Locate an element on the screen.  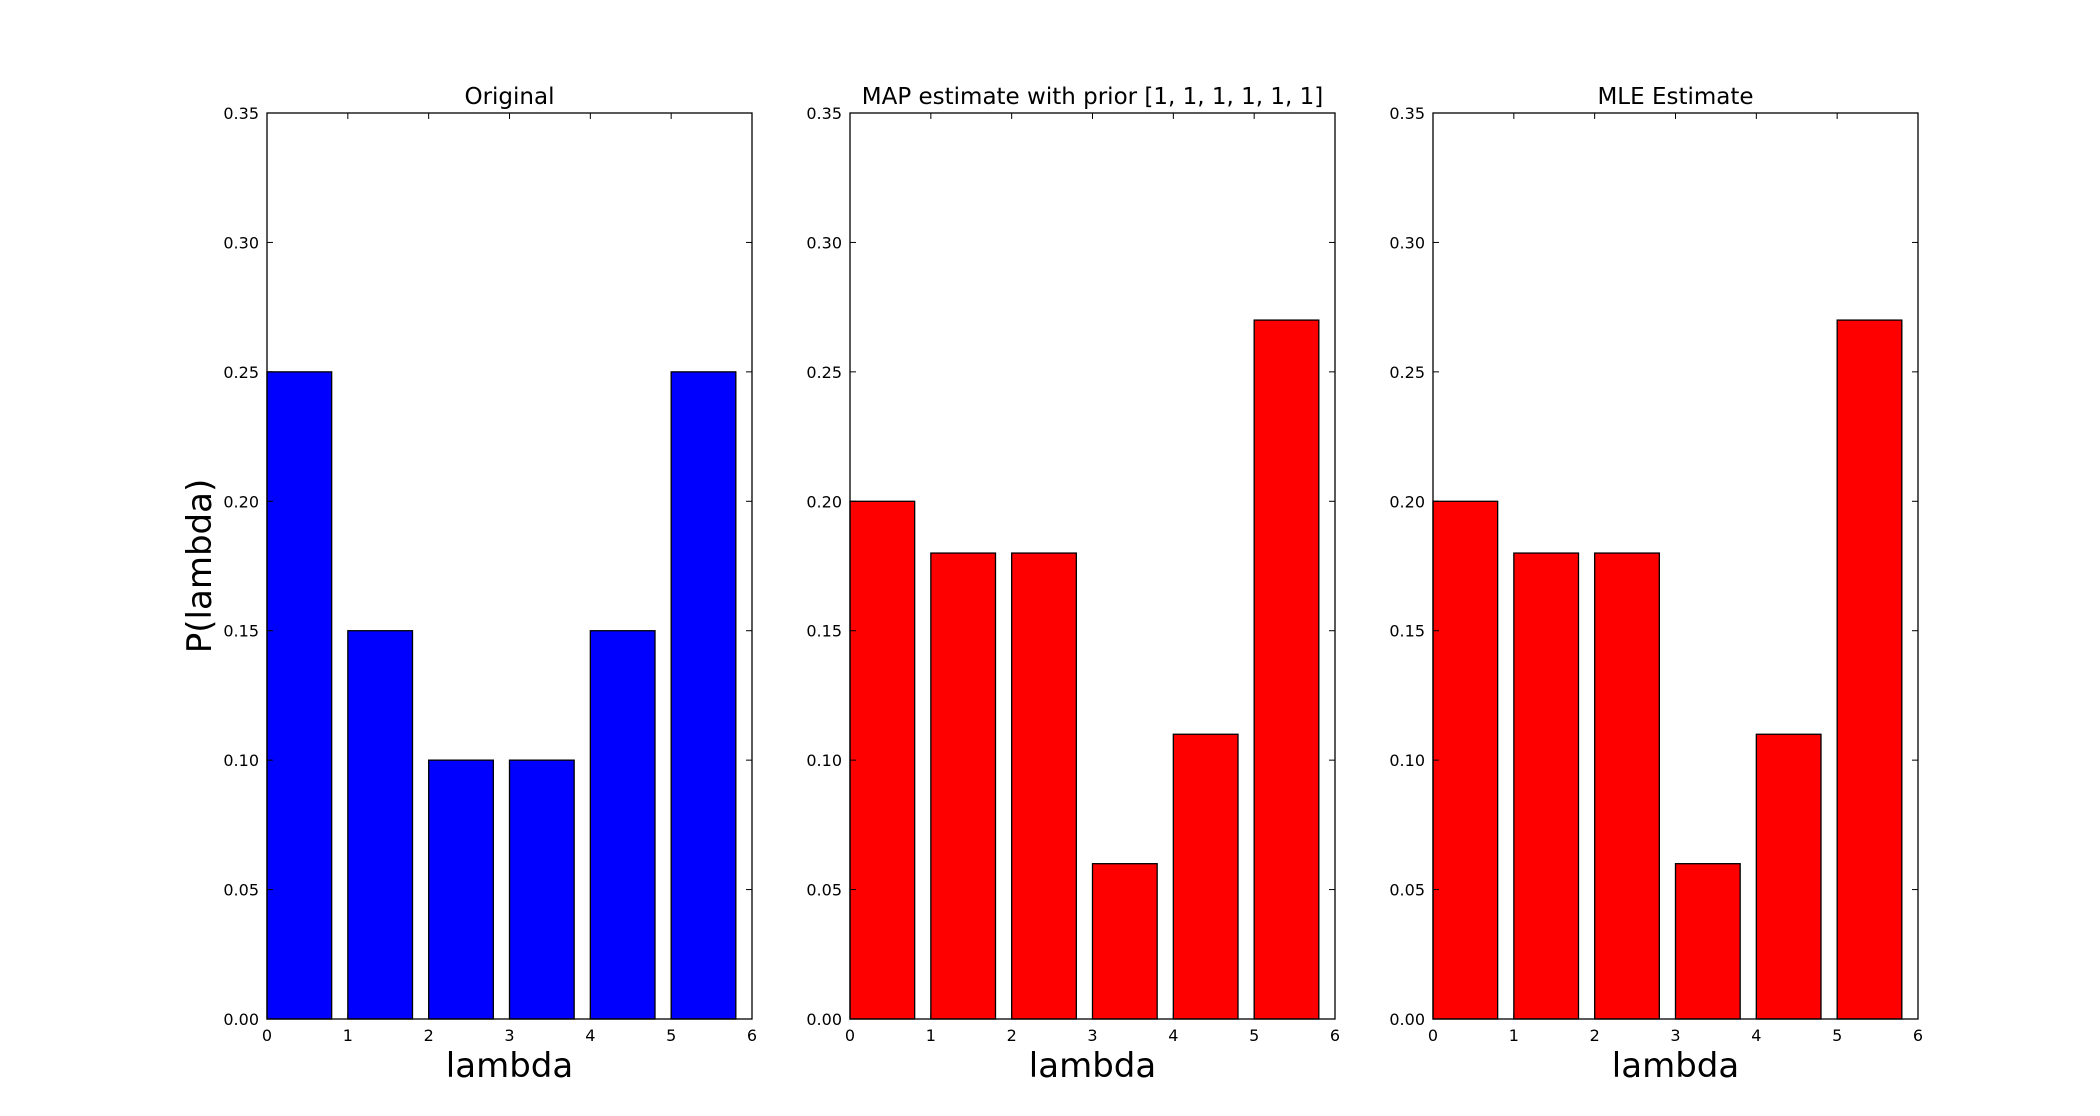
chart-title: MLE Estimate is located at coordinates (1675, 97).